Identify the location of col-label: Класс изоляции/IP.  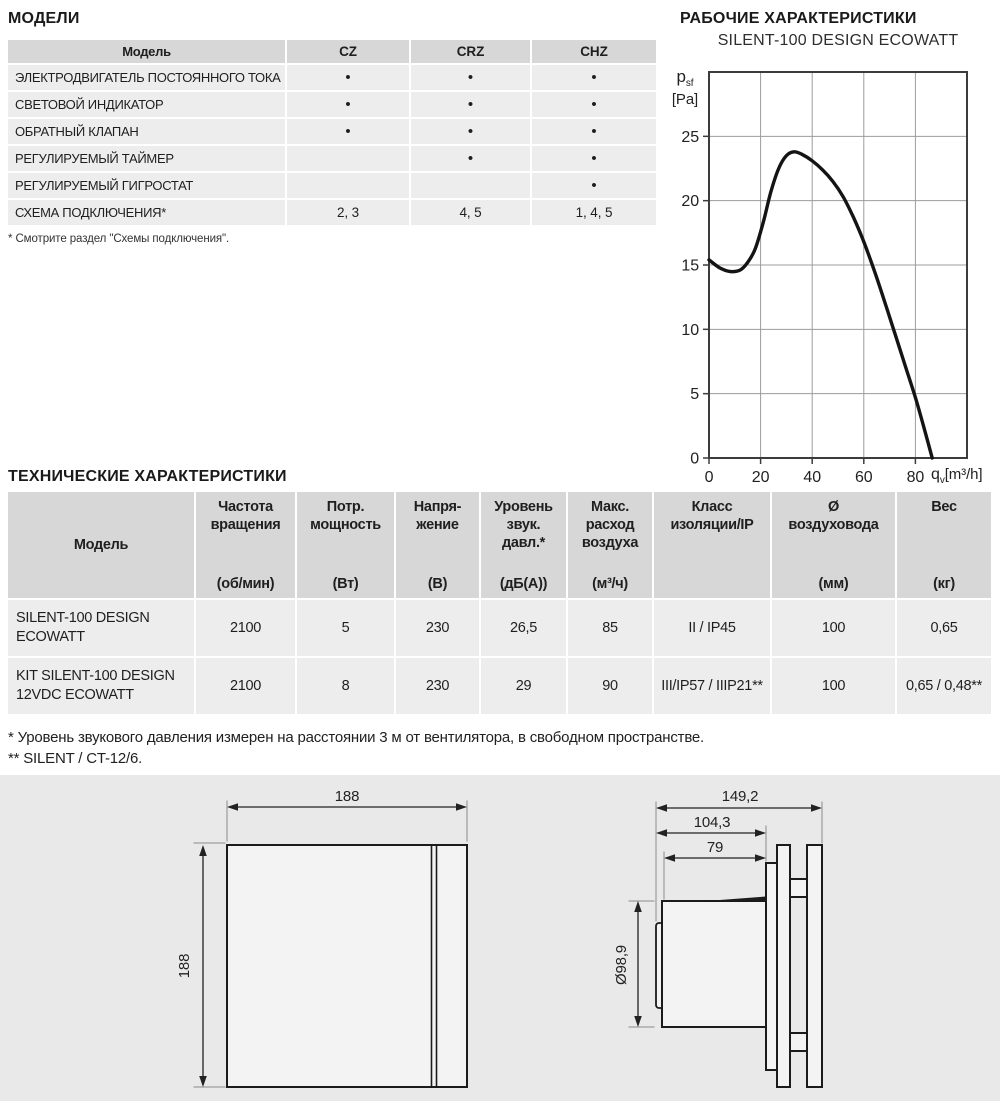
(712, 516).